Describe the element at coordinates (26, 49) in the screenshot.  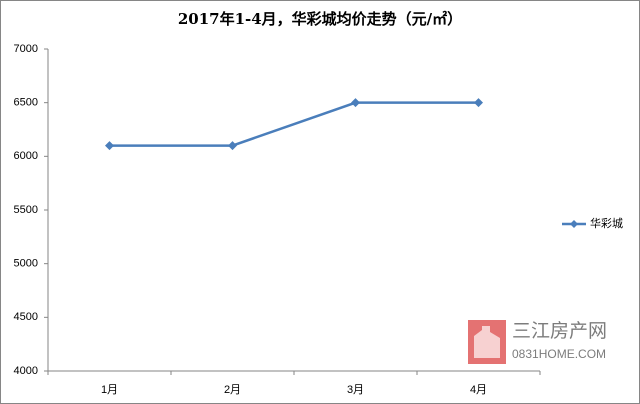
I see `y-tick-label: 7000` at that location.